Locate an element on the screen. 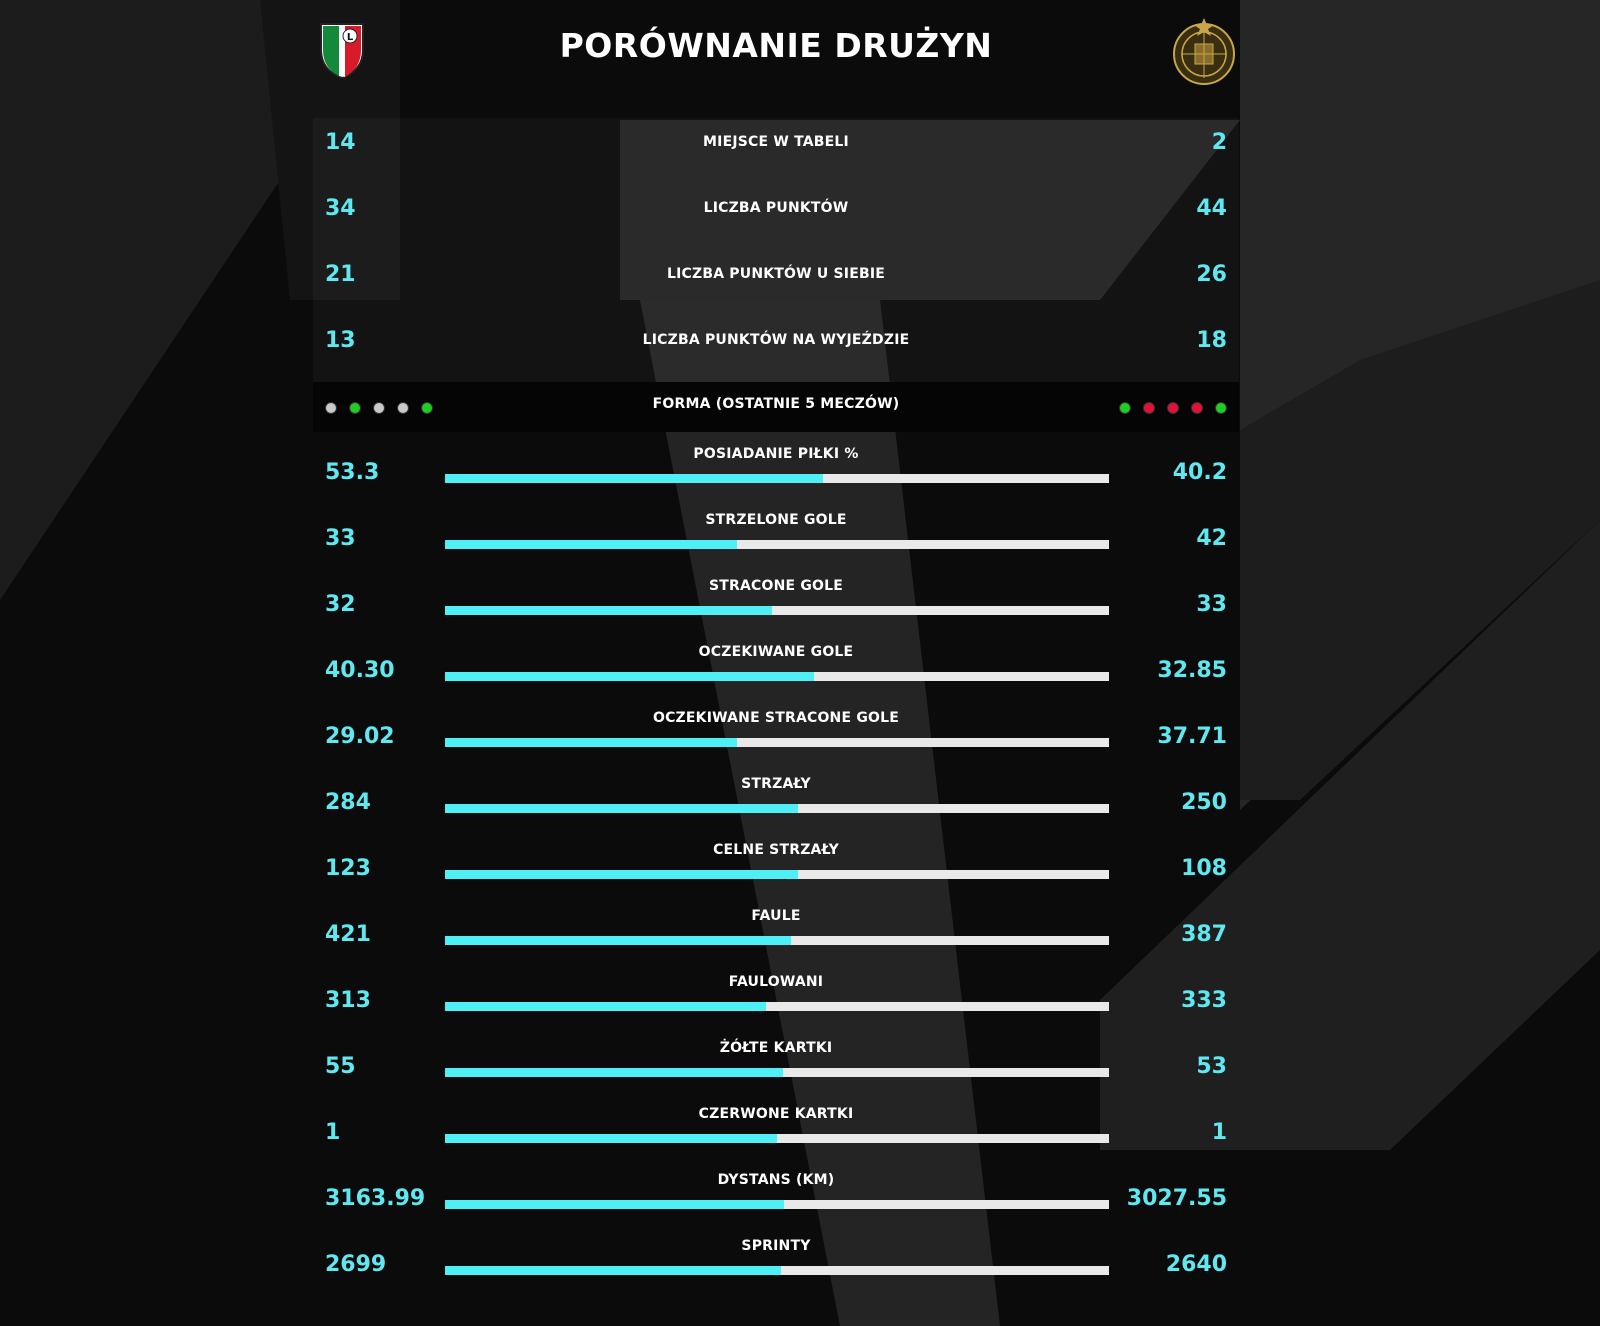 This screenshot has width=1600, height=1326. away-value: 250 is located at coordinates (1204, 802).